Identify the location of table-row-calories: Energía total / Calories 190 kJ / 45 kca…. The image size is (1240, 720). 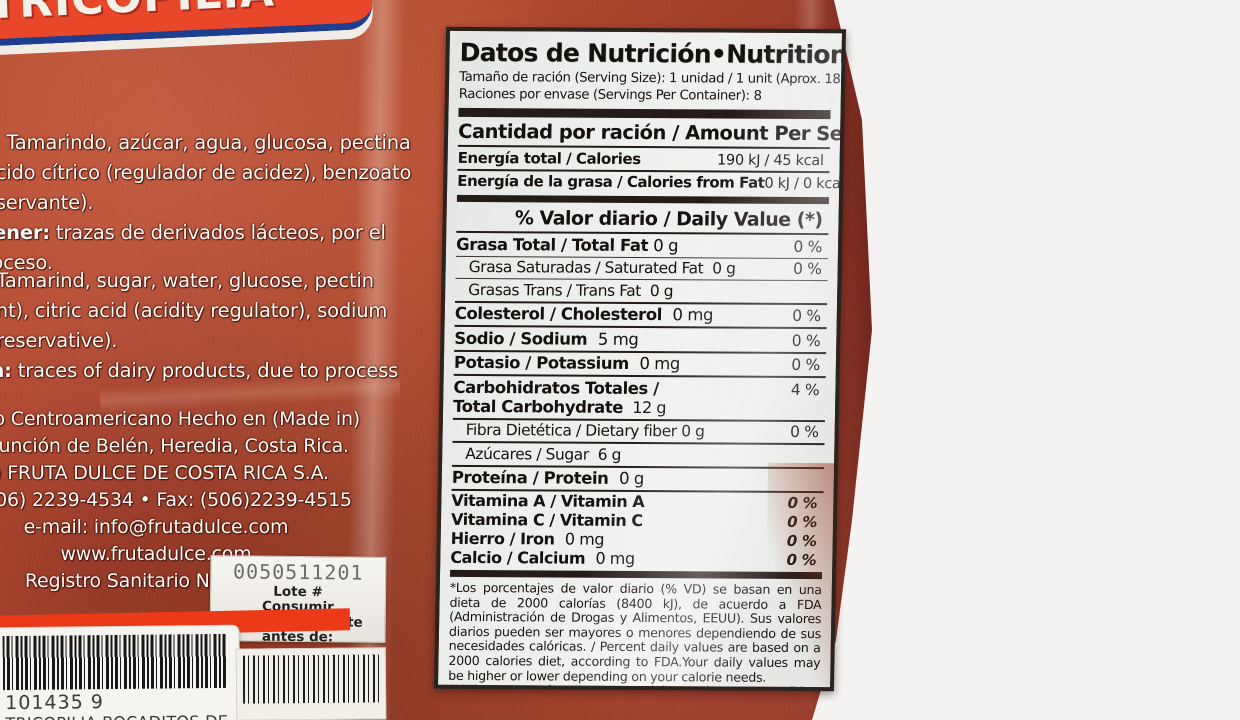
(643, 159).